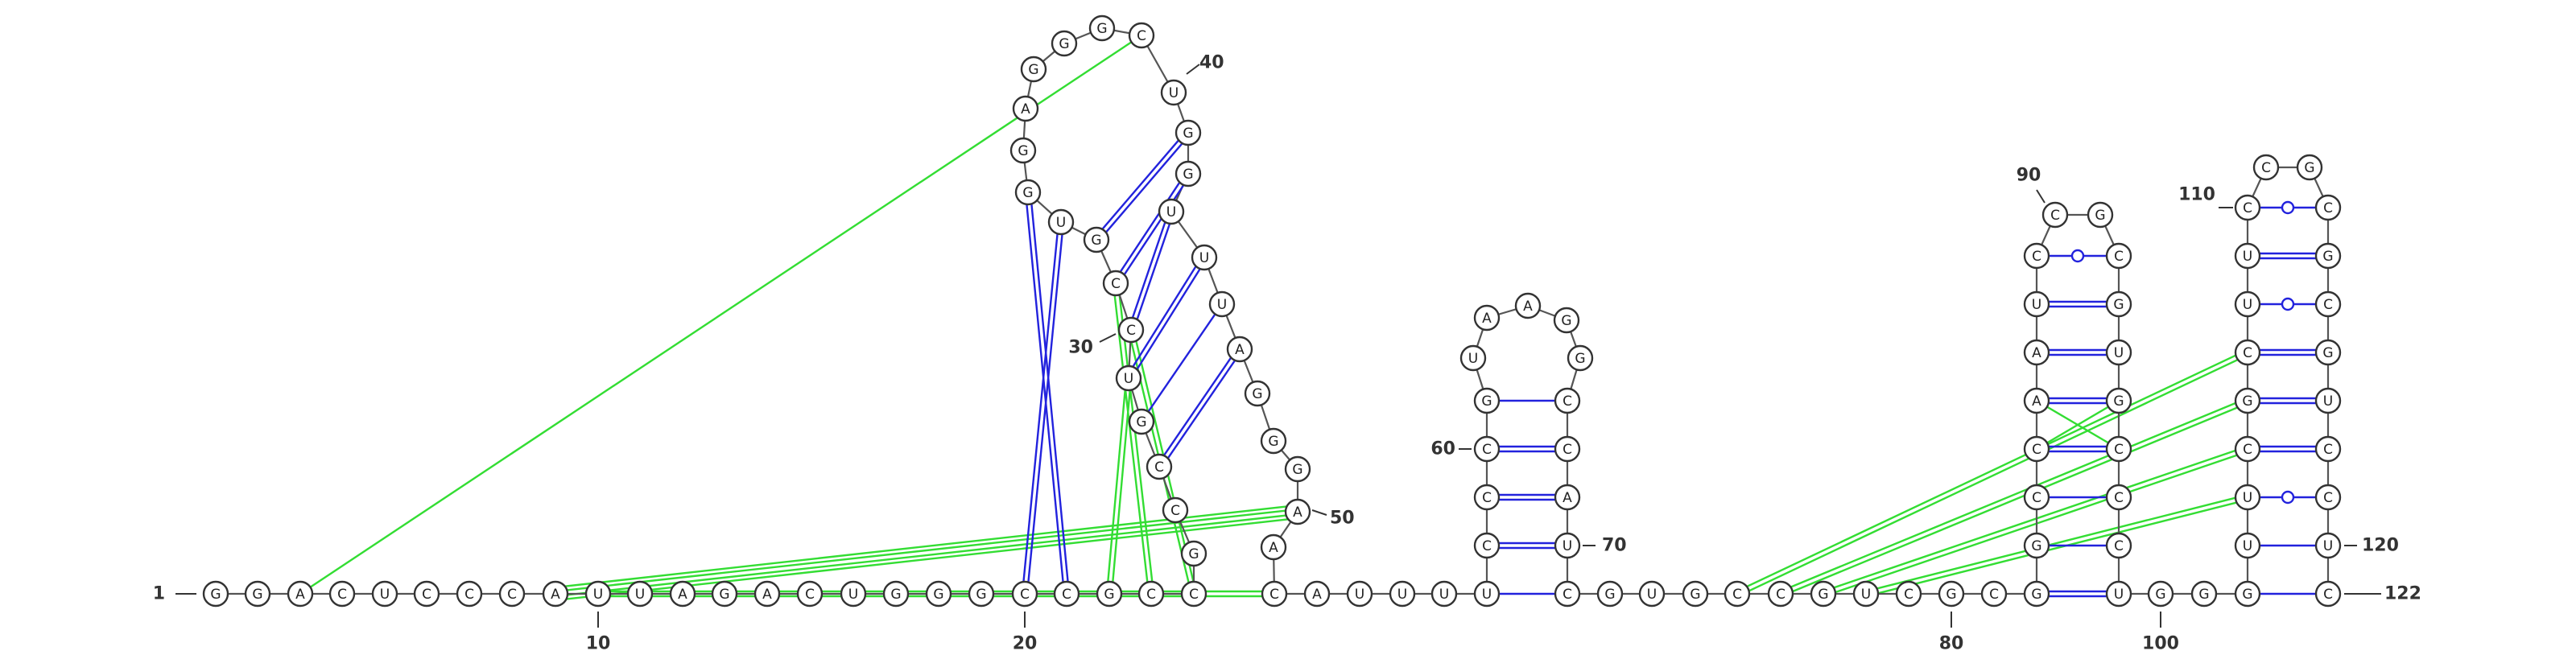 This screenshot has height=659, width=2576. What do you see at coordinates (1128, 378) in the screenshot?
I see `nucleotide-29: U` at bounding box center [1128, 378].